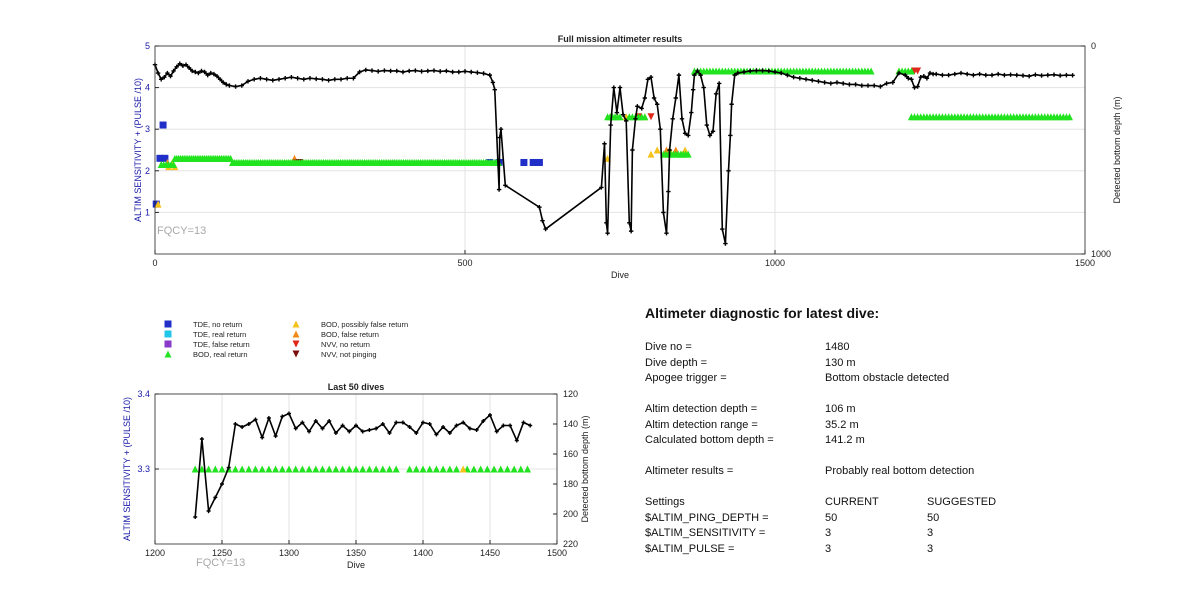  Describe the element at coordinates (423, 553) in the screenshot. I see `x-tick-label: 1400` at that location.